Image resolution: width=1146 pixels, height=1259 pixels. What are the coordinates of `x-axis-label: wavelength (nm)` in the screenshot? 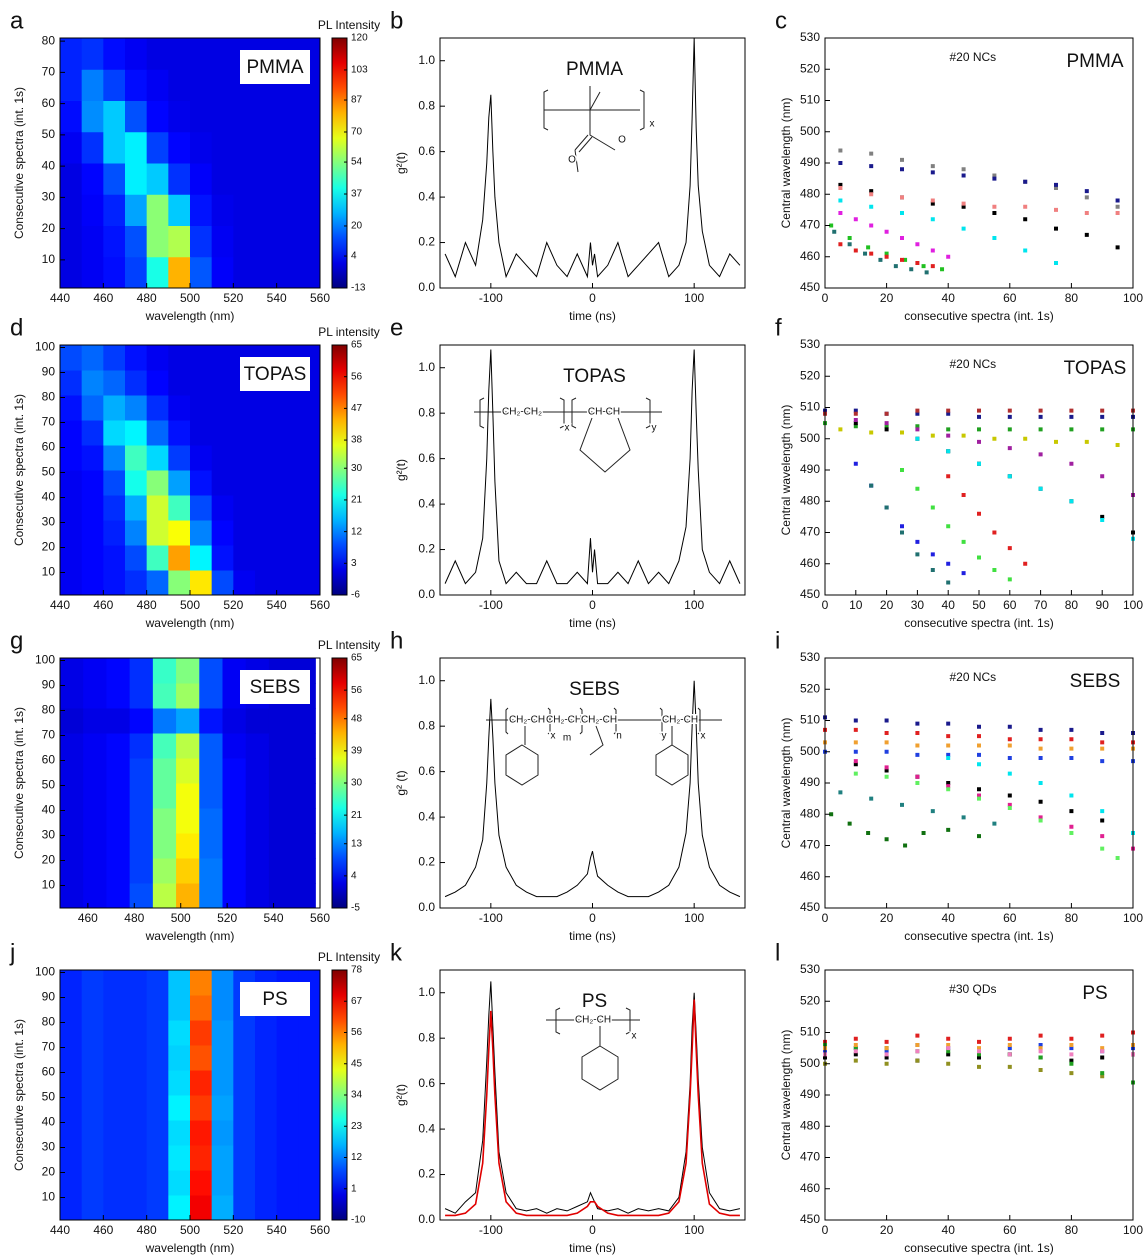 It's located at (190, 1248).